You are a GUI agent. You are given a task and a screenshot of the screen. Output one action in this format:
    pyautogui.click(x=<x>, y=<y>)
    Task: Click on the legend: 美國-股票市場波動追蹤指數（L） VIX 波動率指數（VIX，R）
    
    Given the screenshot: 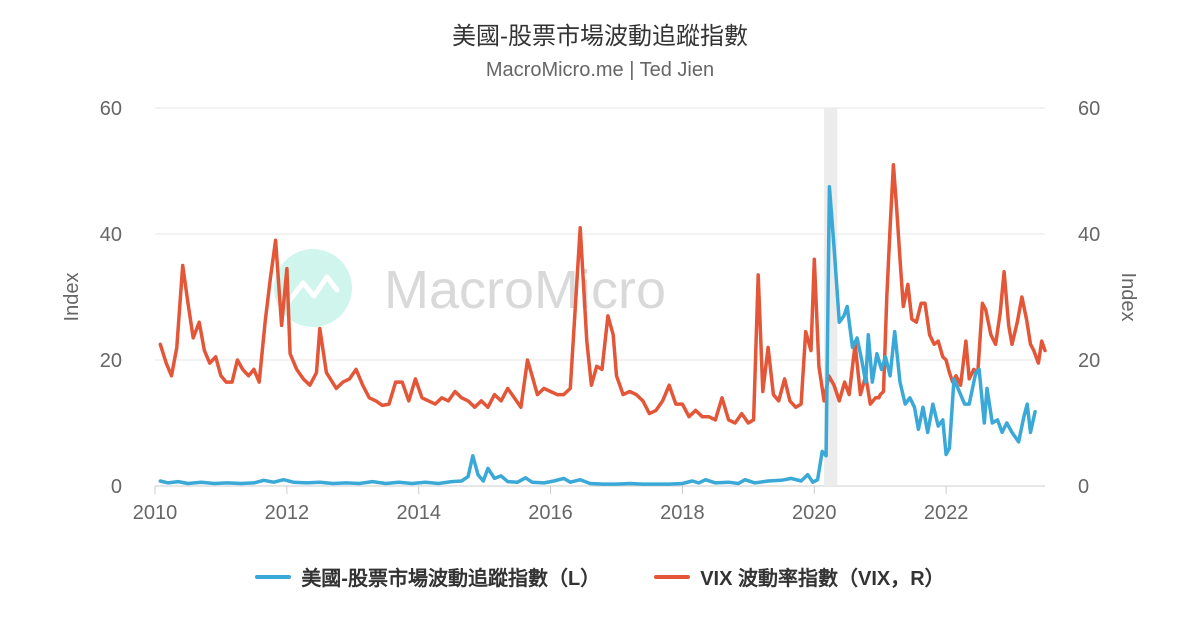 What is the action you would take?
    pyautogui.click(x=600, y=576)
    